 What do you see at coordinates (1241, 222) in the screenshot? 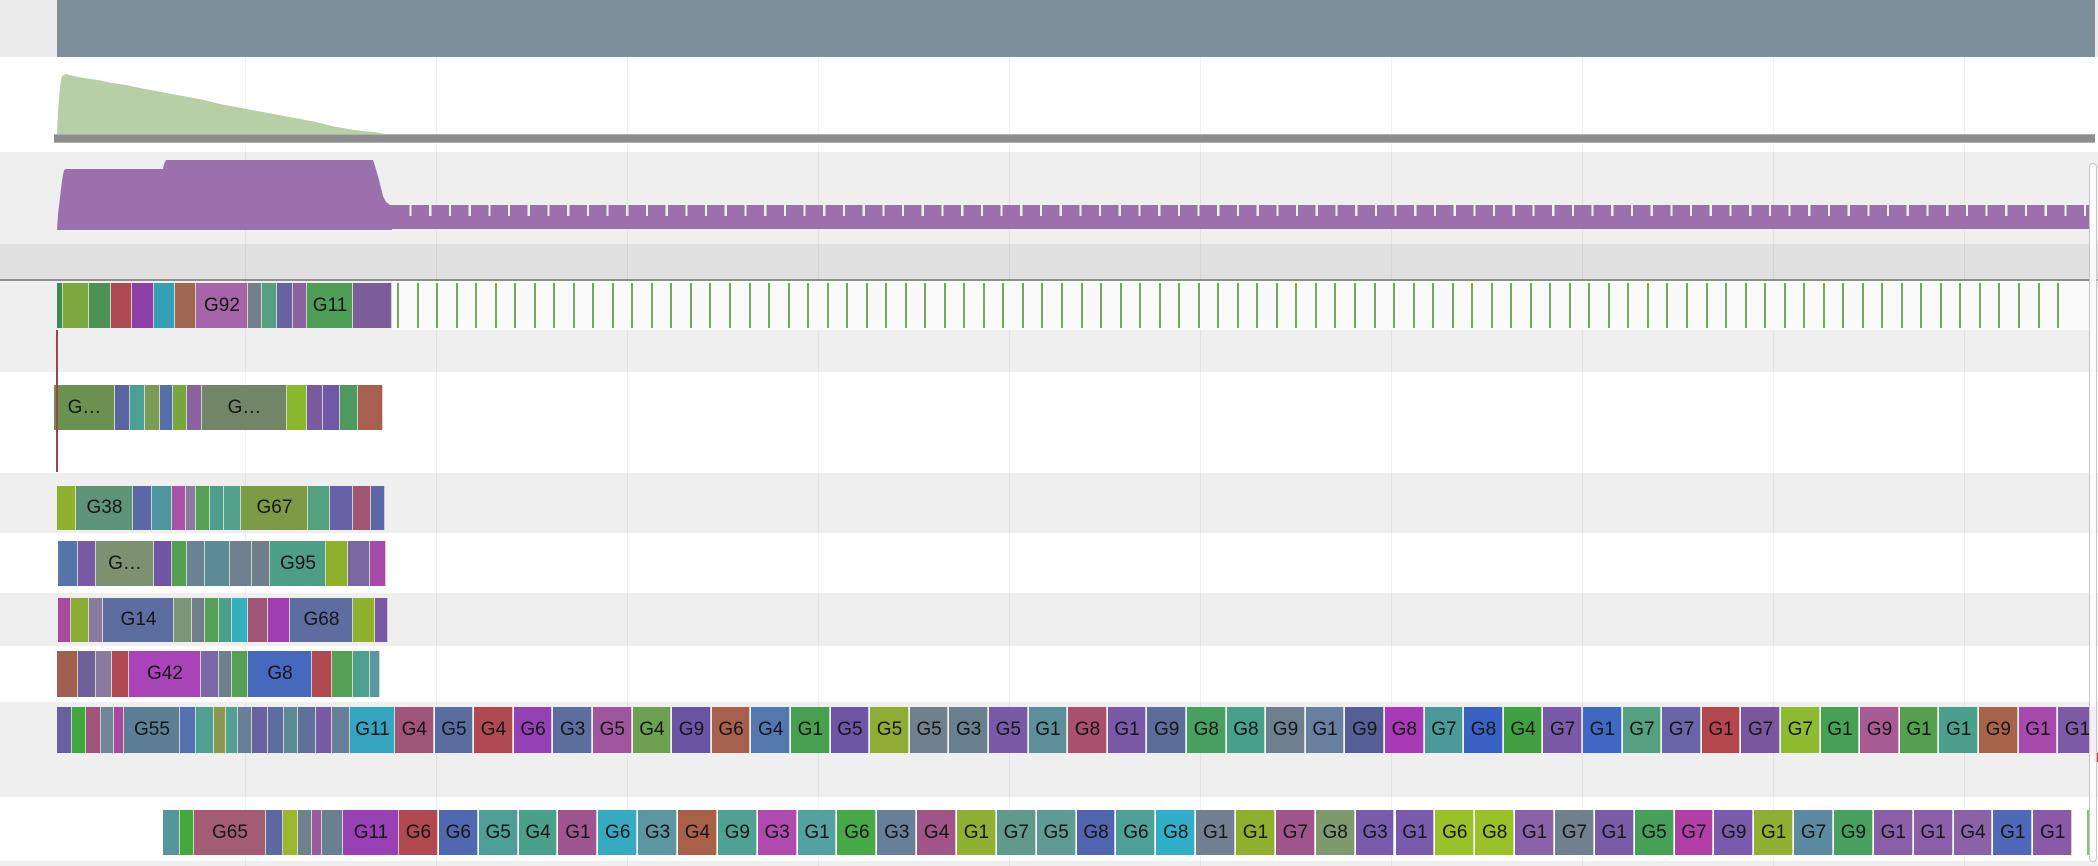
I see `occupancy-base-strip` at bounding box center [1241, 222].